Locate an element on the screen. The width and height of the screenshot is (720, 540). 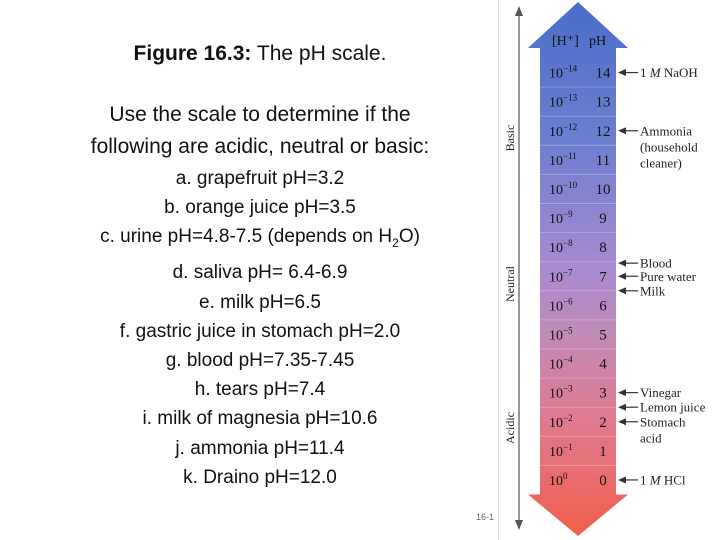
sample-item-c: c. urine pH=4.8-7.5 (depends on H2O) is located at coordinates (260, 240).